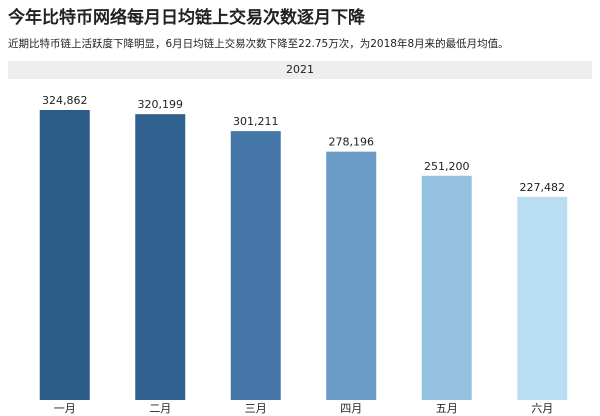 The height and width of the screenshot is (416, 600). Describe the element at coordinates (447, 166) in the screenshot. I see `value-label: 251,200` at that location.